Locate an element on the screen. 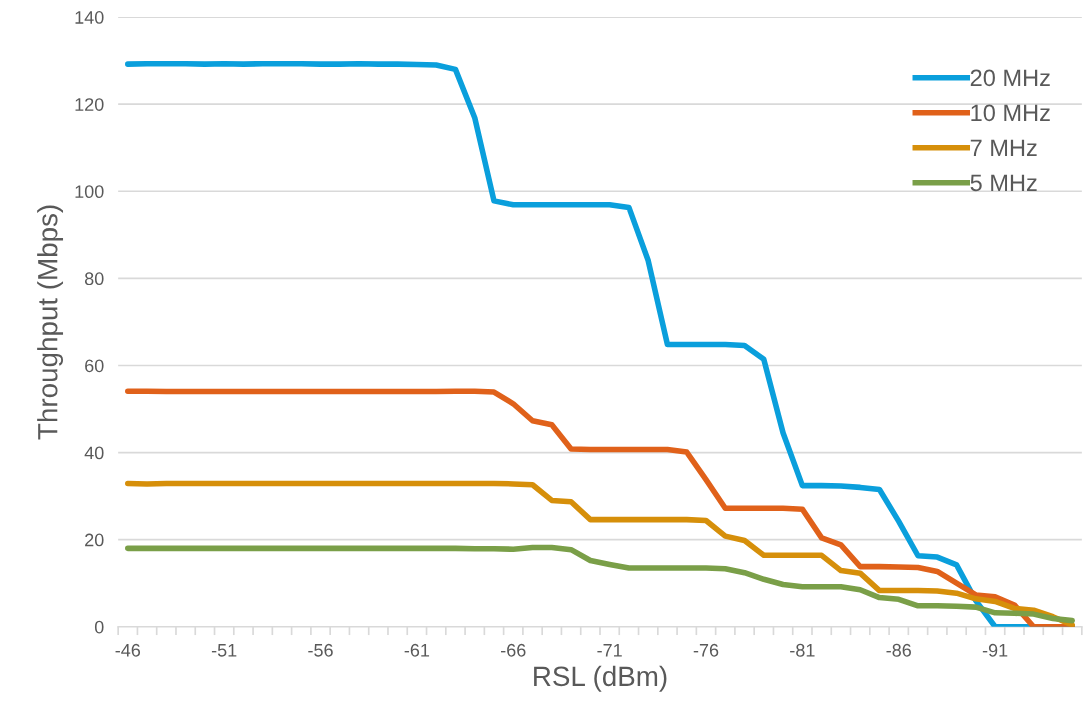  x-tick-label: -91 is located at coordinates (995, 650).